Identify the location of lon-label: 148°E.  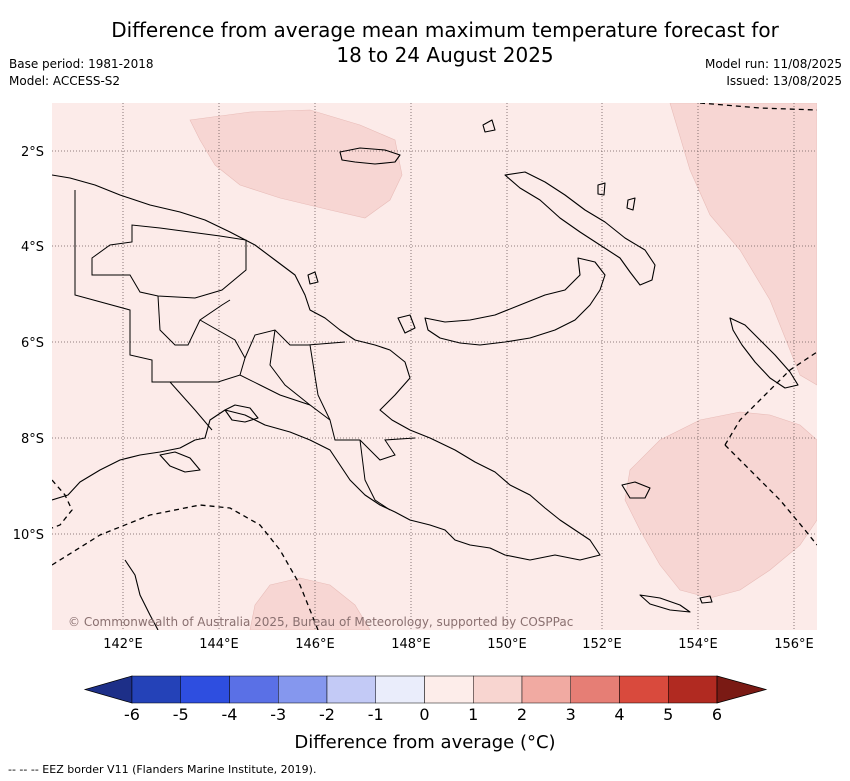
(411, 644).